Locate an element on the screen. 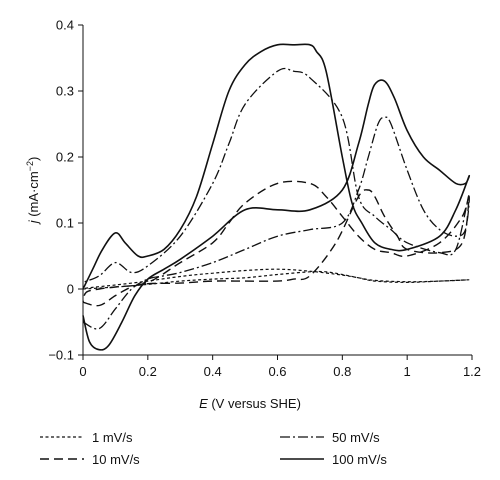 The height and width of the screenshot is (480, 500). legend-swatch-1mv is located at coordinates (62, 437).